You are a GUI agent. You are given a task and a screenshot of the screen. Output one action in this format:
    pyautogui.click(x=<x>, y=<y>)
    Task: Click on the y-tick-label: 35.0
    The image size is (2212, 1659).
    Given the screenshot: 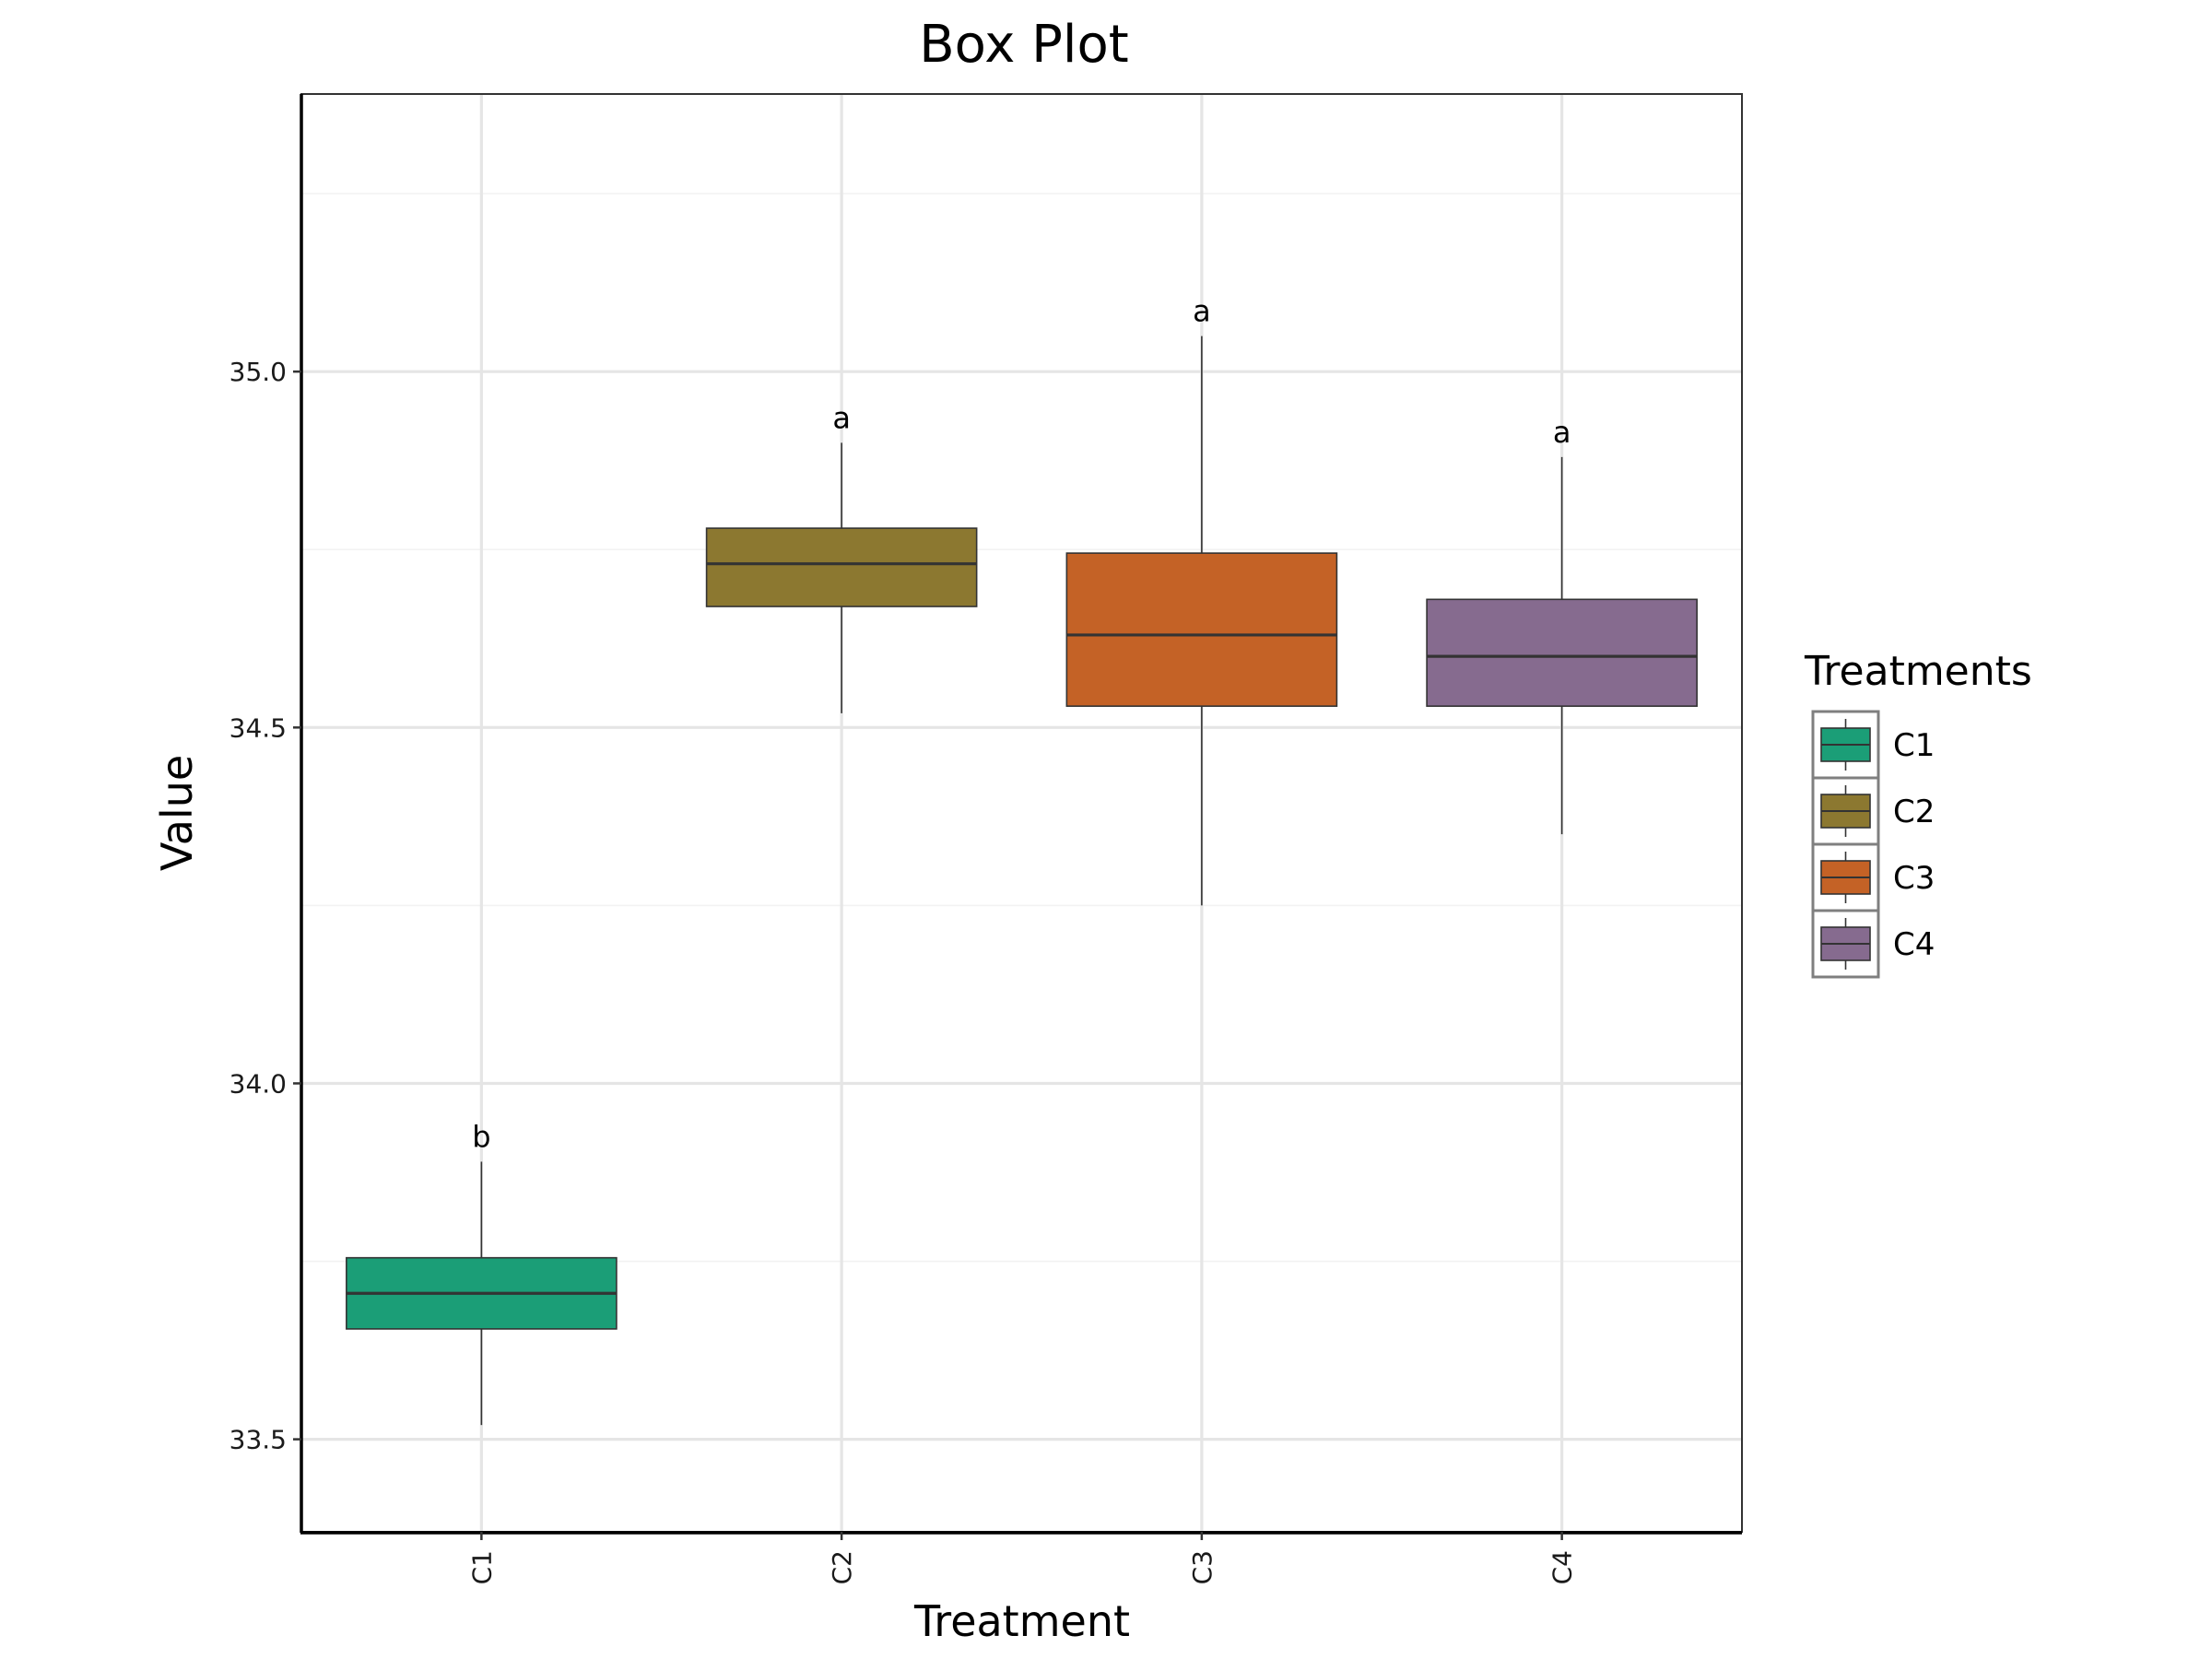 What is the action you would take?
    pyautogui.click(x=258, y=372)
    